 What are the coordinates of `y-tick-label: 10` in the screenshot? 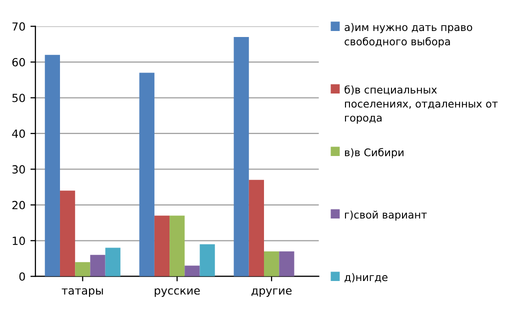 It's located at (18, 241).